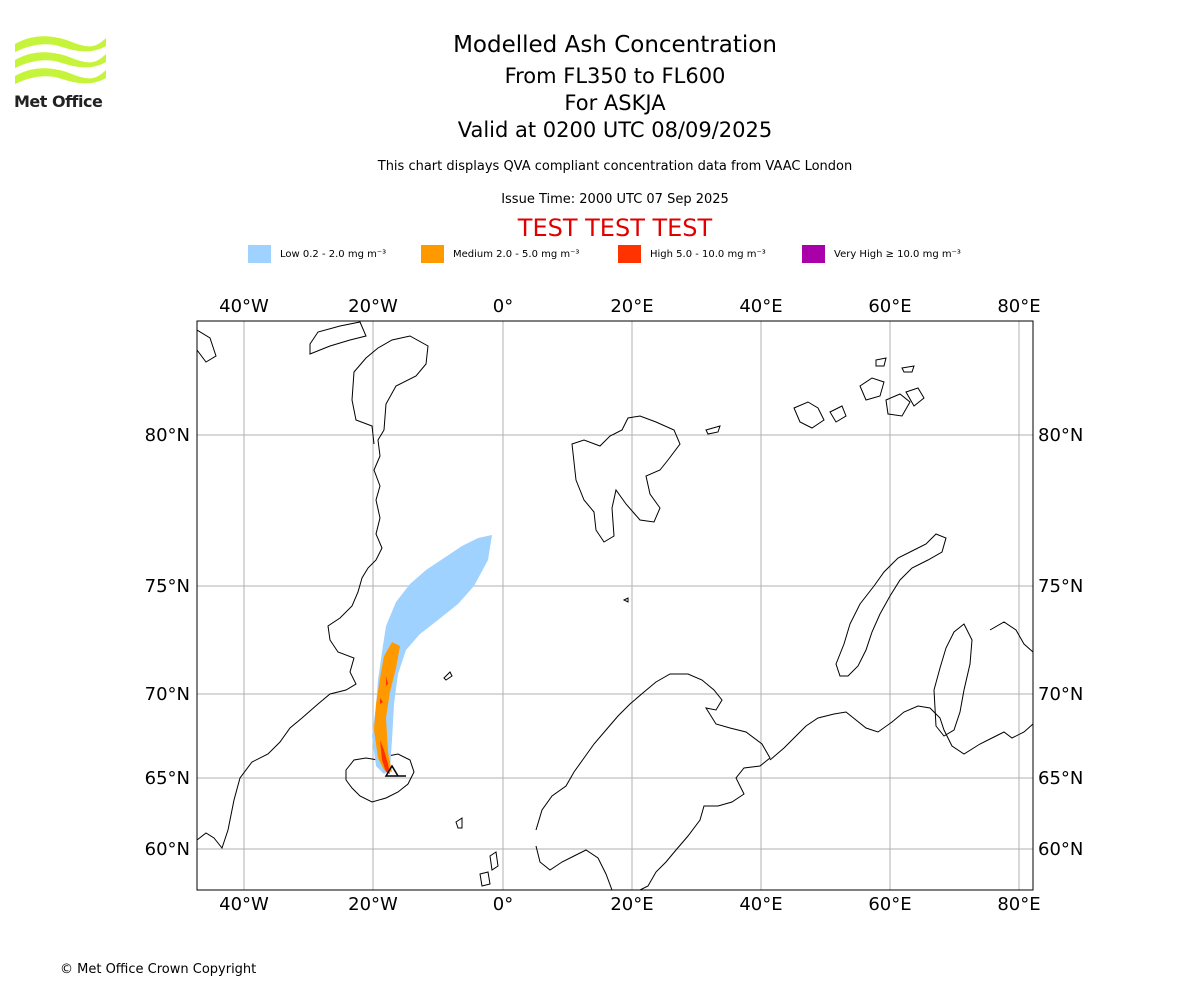  I want to click on legend-item-very-high: Very High ≥ 10.0 mg m⁻³, so click(881, 254).